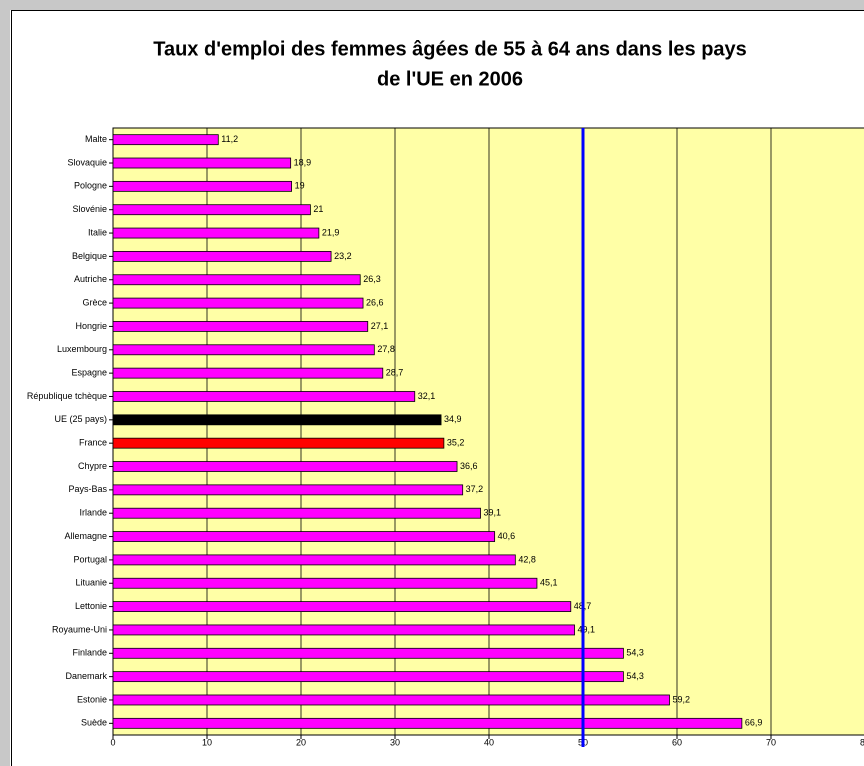 Image resolution: width=864 pixels, height=766 pixels. I want to click on y-tick-label: Danemark, so click(86, 676).